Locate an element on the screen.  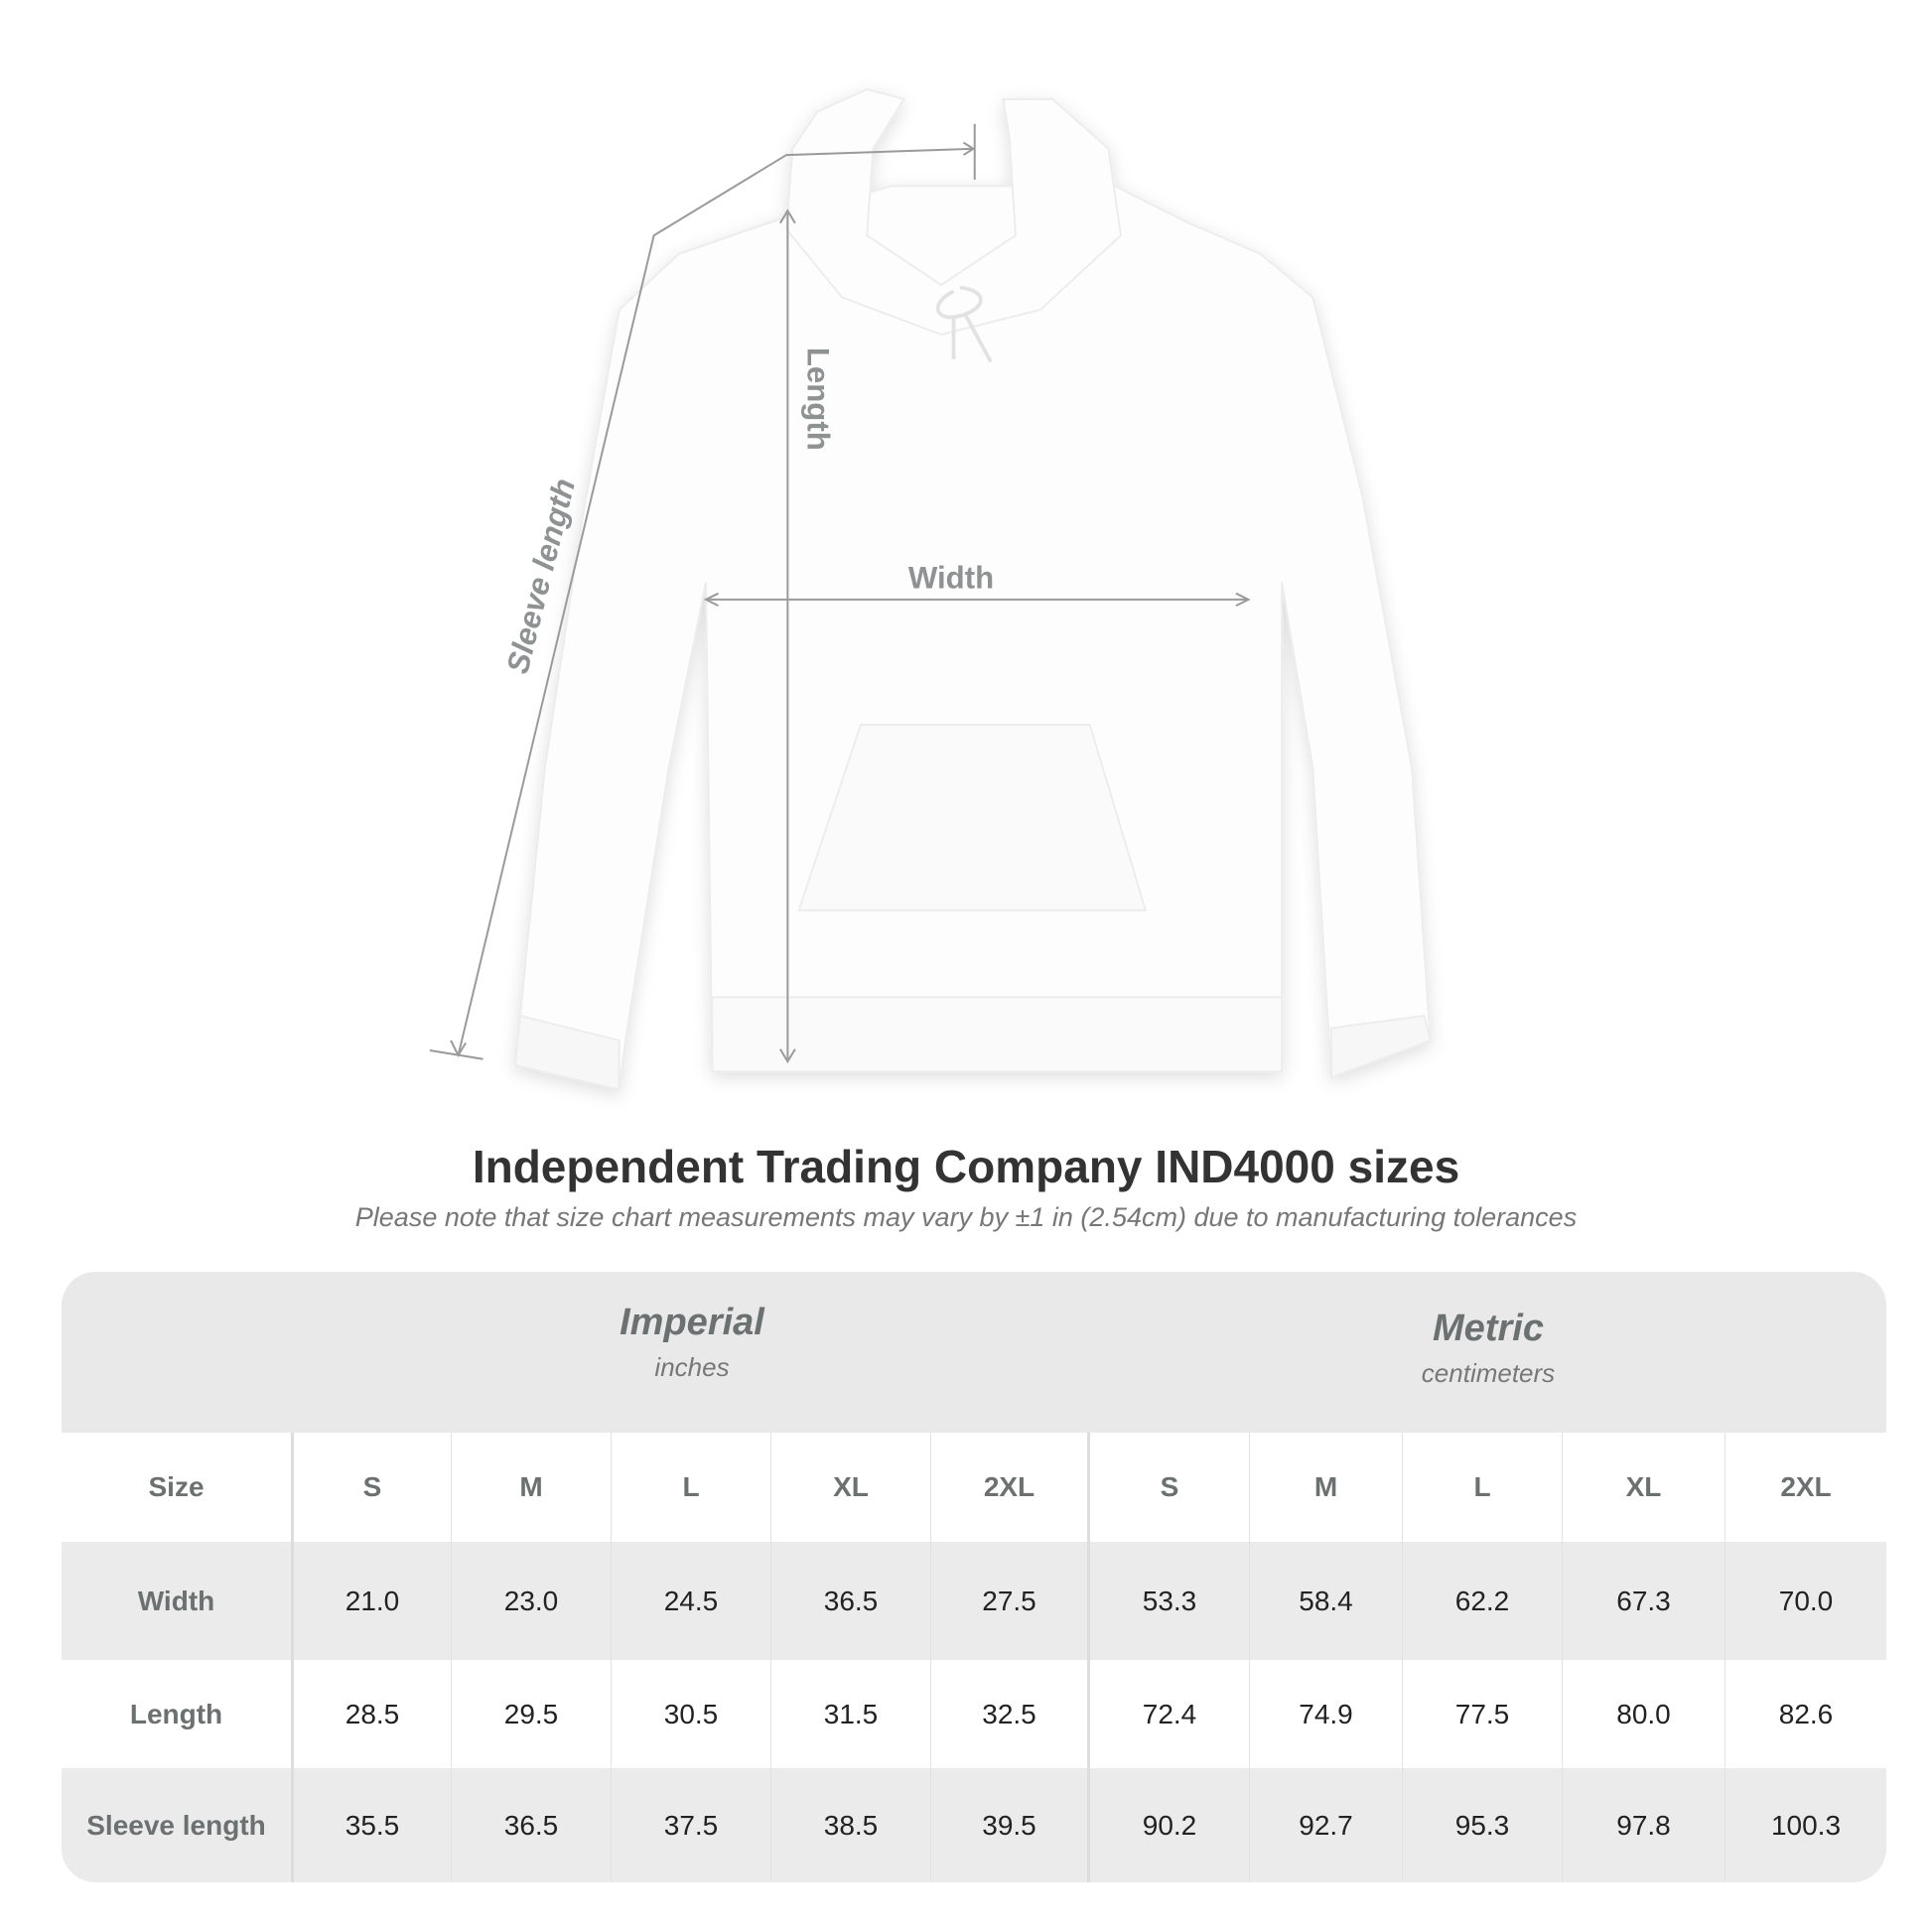
metric-unit: centimeters is located at coordinates (1488, 1373).